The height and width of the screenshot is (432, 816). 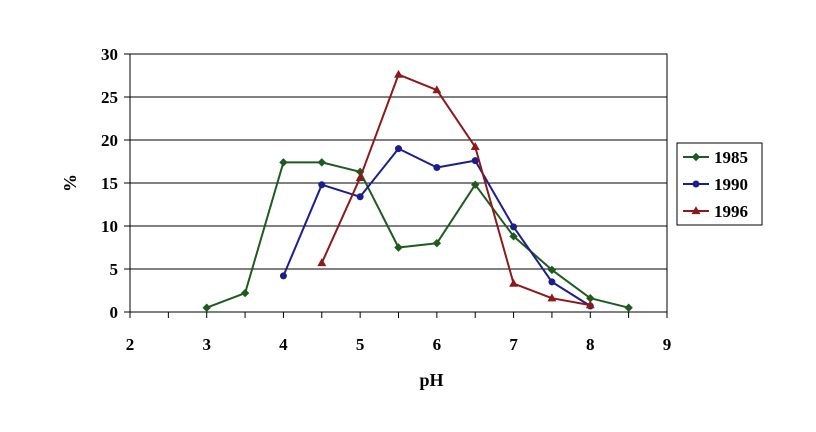 What do you see at coordinates (731, 211) in the screenshot?
I see `legend-label-1996: 1996` at bounding box center [731, 211].